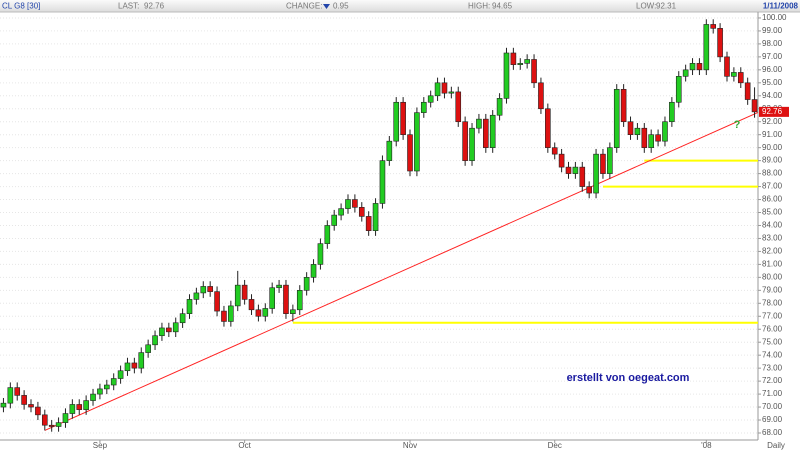  I want to click on change-arrow, so click(326, 6).